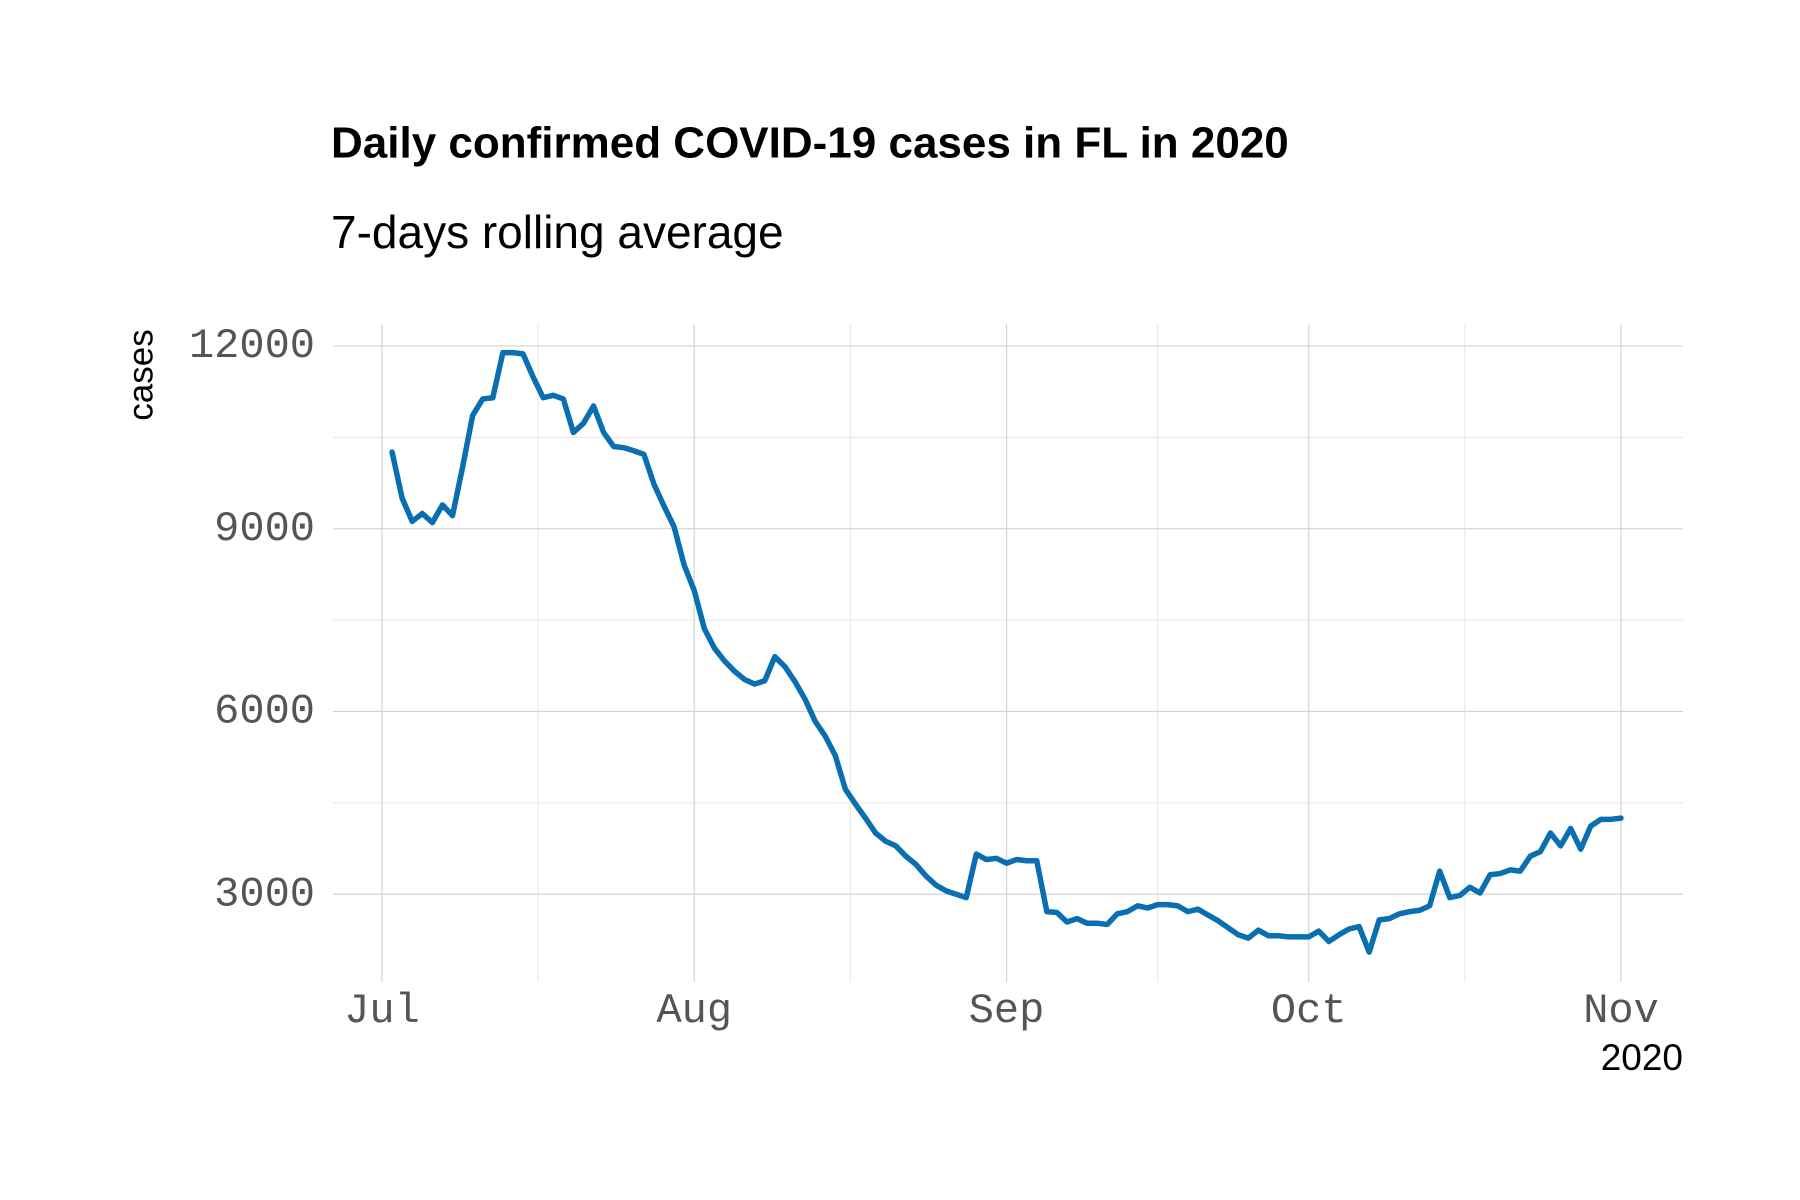 The width and height of the screenshot is (1800, 1200). I want to click on y-tick-label: 9000, so click(264, 529).